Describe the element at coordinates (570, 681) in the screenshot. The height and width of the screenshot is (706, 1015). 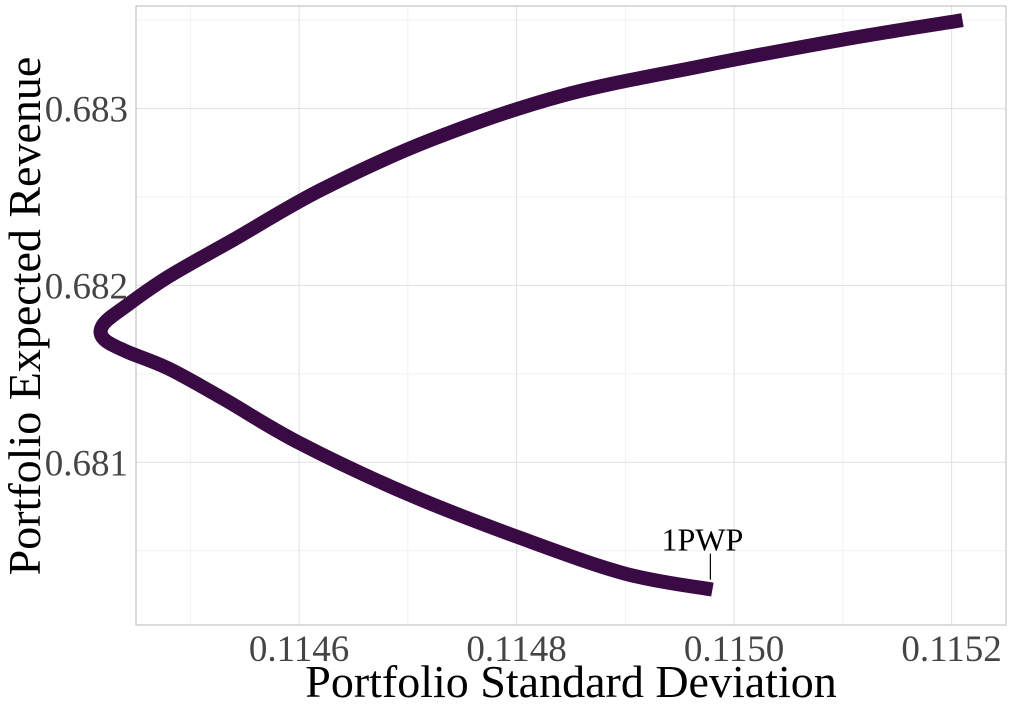
I see `x-axis-title: Portfolio Standard Deviation` at that location.